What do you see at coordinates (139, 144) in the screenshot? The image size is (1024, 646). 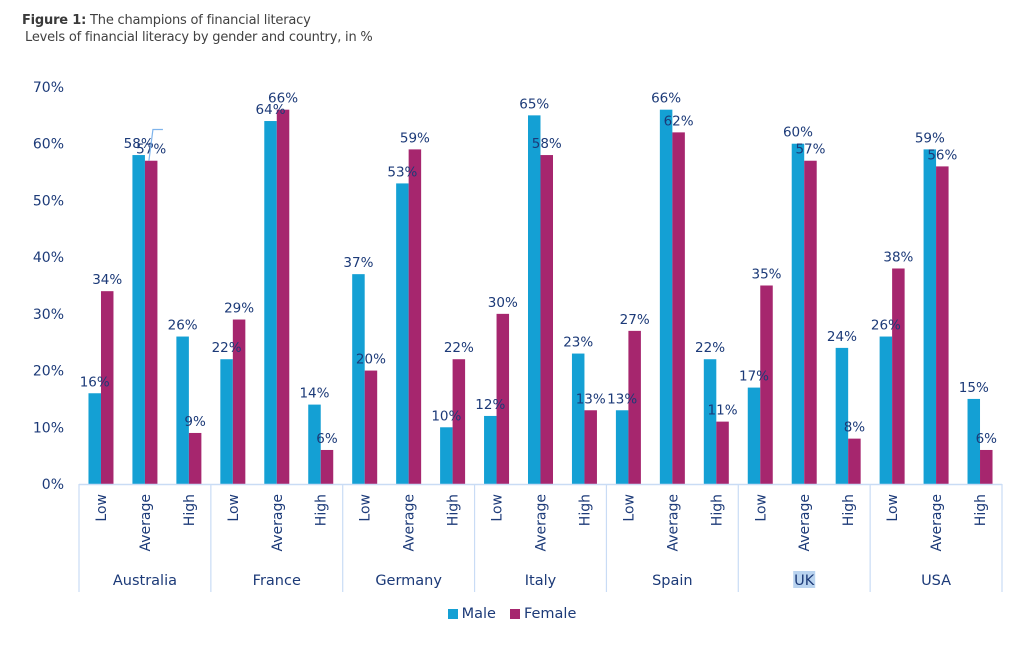 I see `male-data-label: 58%` at bounding box center [139, 144].